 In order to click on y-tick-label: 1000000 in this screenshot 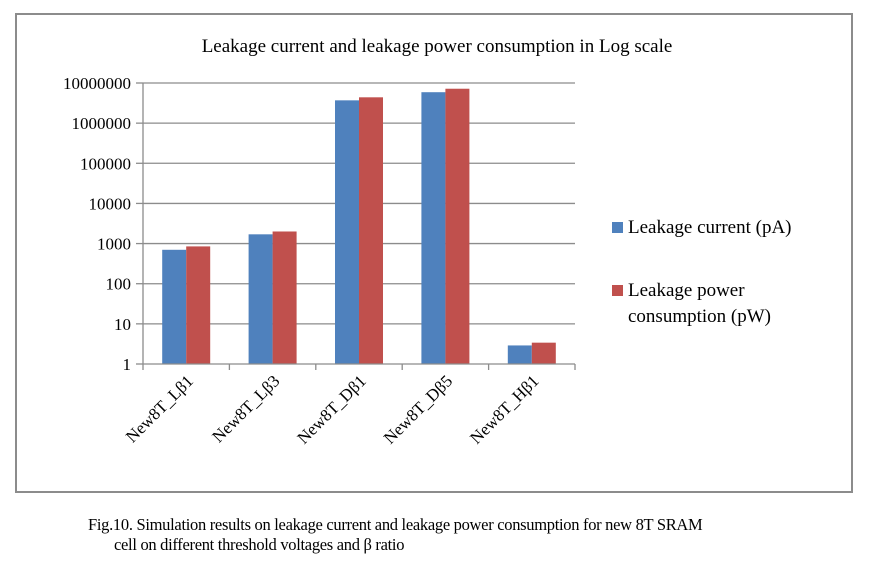, I will do `click(102, 123)`.